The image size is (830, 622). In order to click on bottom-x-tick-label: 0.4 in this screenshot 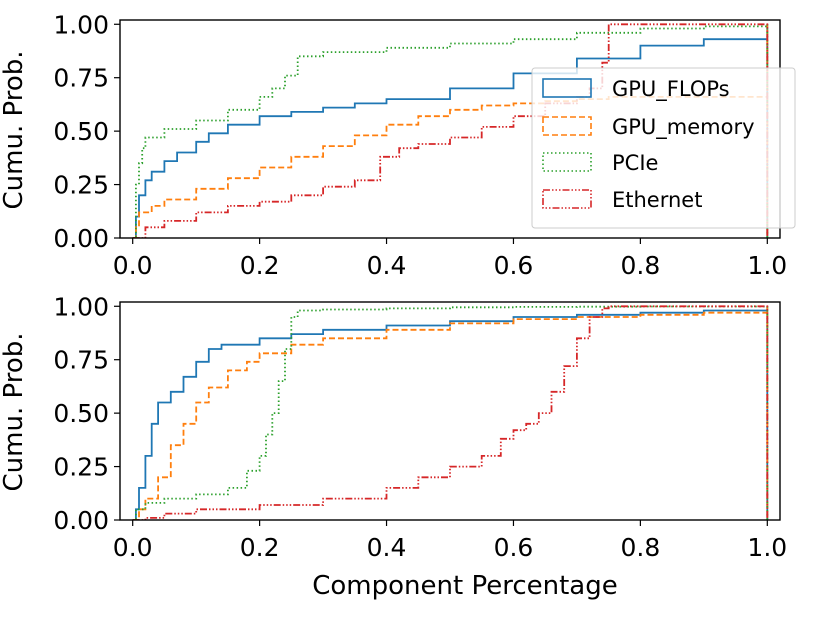, I will do `click(387, 547)`.